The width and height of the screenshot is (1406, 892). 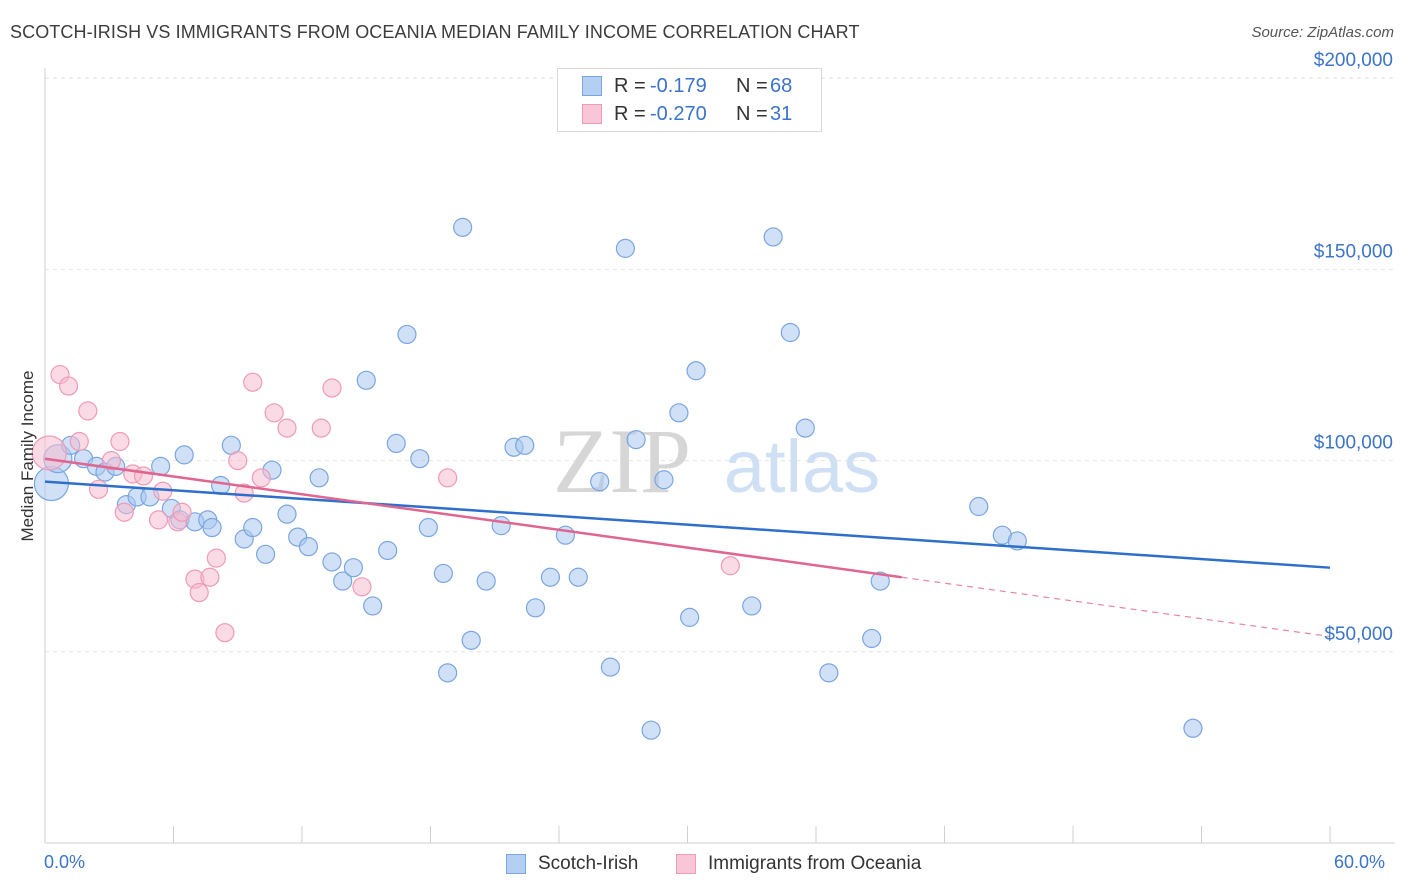 I want to click on source-label: Source: ZipAtlas.com, so click(x=1322, y=32).